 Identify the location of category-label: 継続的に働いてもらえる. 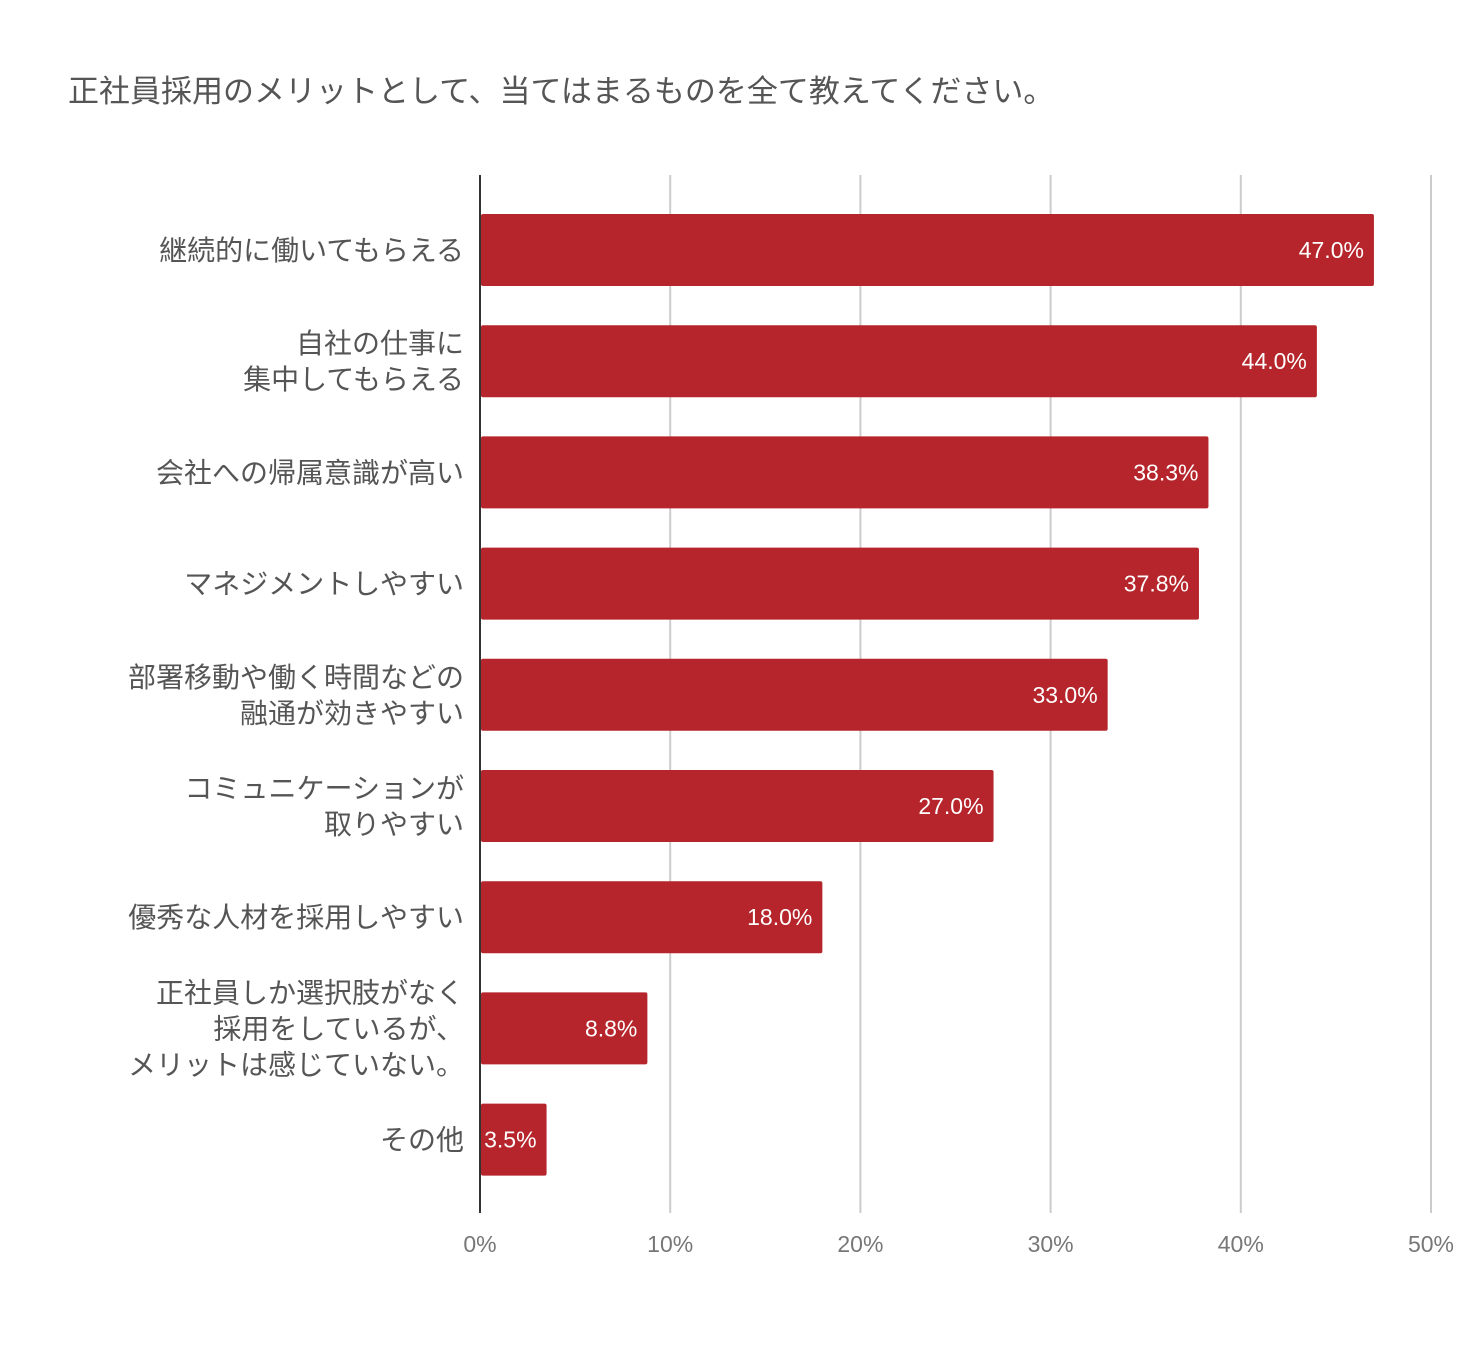
(311, 250).